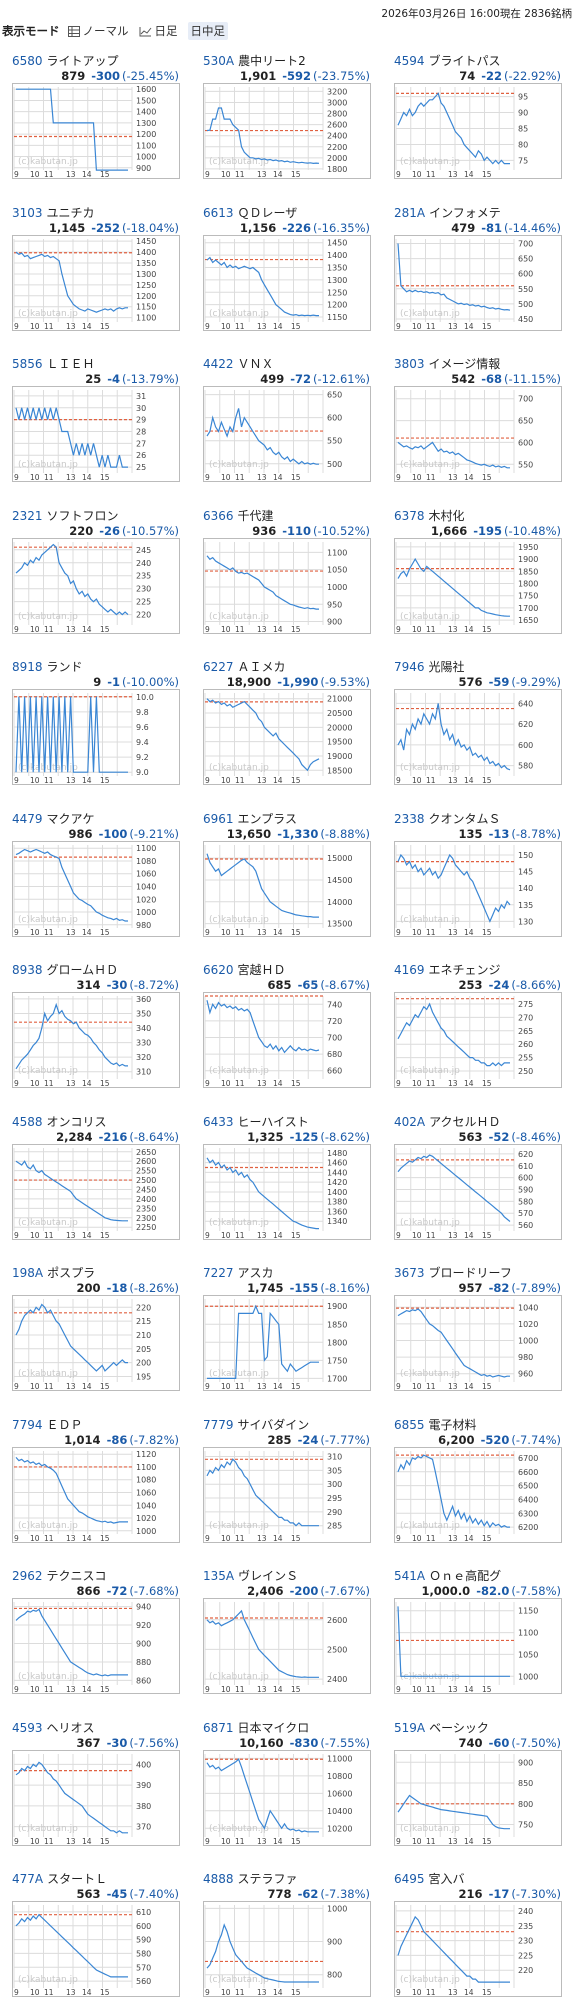 This screenshot has height=2008, width=574. Describe the element at coordinates (244, 969) in the screenshot. I see `stock-name-link: 6620 宮越ＨＤ` at that location.